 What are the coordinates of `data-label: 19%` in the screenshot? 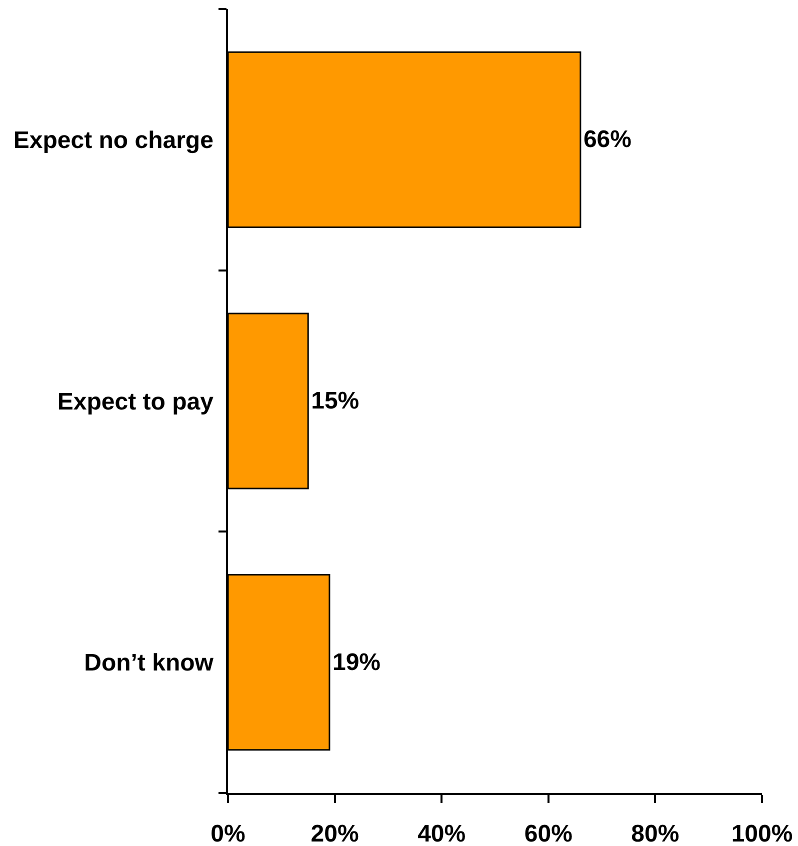 It's located at (356, 662).